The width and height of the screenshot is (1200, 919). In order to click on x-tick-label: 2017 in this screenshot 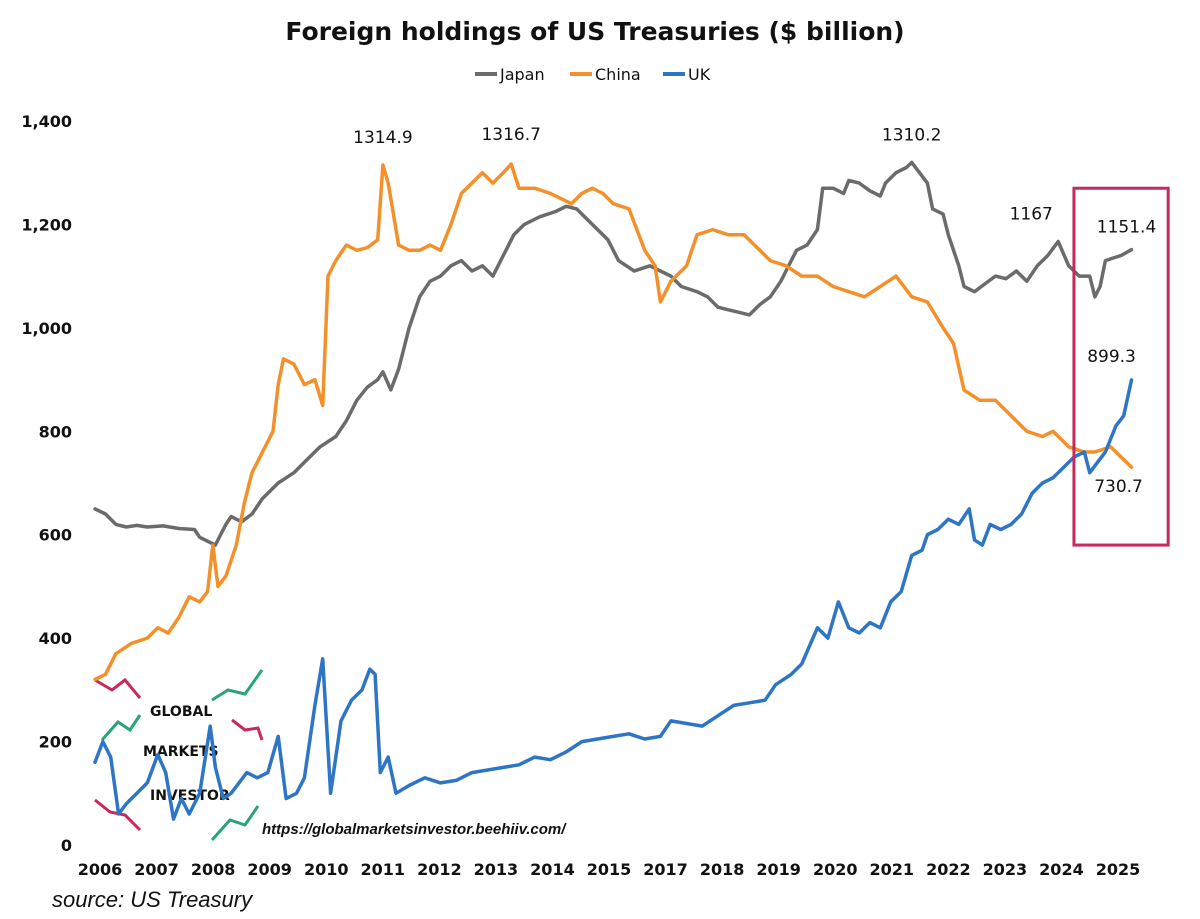, I will do `click(665, 869)`.